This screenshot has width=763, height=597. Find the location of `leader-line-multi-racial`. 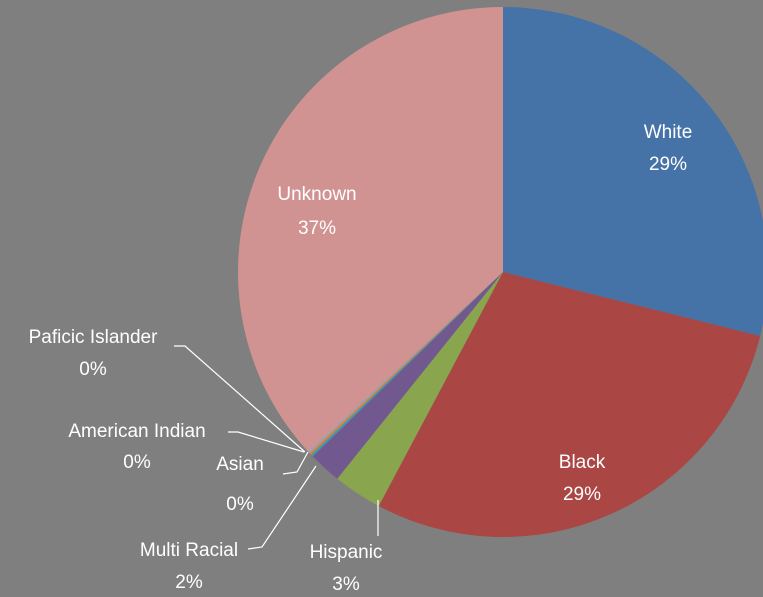

leader-line-multi-racial is located at coordinates (282, 507).